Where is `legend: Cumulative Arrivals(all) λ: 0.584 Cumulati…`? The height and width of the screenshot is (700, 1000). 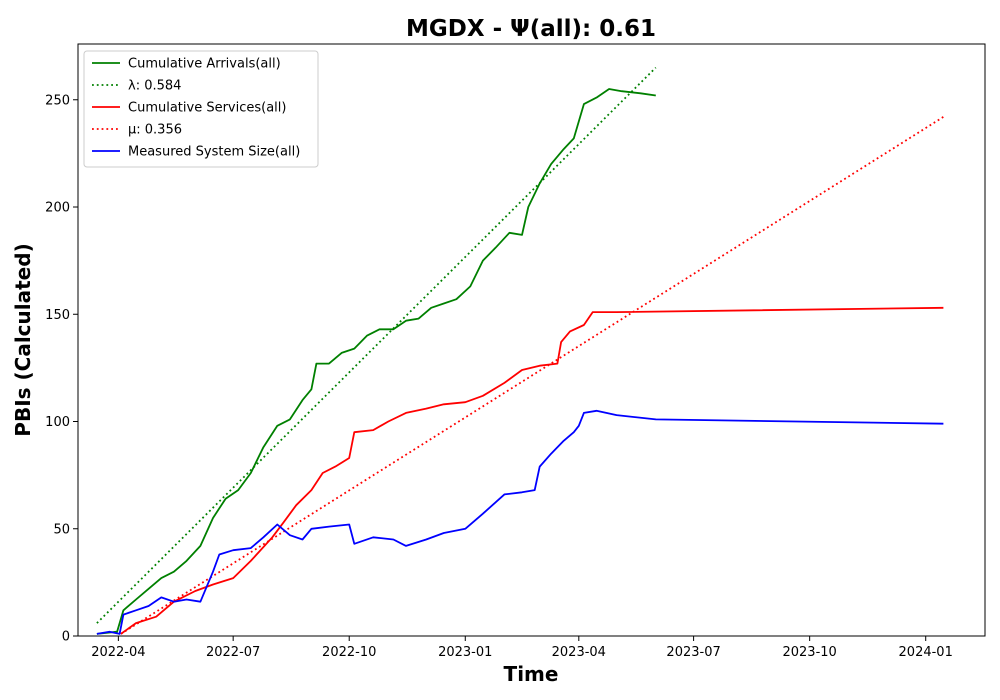 legend: Cumulative Arrivals(all) λ: 0.584 Cumulati… is located at coordinates (201, 109).